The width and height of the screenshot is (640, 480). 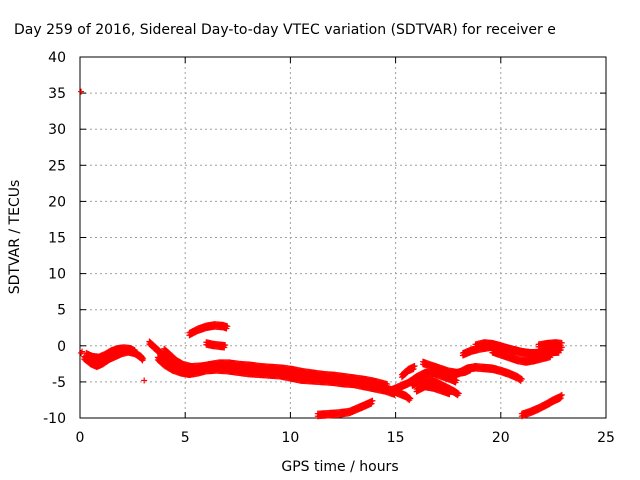 What do you see at coordinates (61, 311) in the screenshot?
I see `y-tick-label: 5` at bounding box center [61, 311].